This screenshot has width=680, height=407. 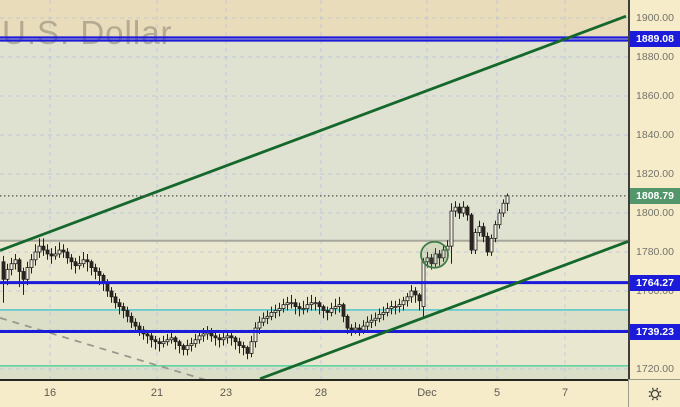 I want to click on time-tick-label: 21, so click(x=157, y=393).